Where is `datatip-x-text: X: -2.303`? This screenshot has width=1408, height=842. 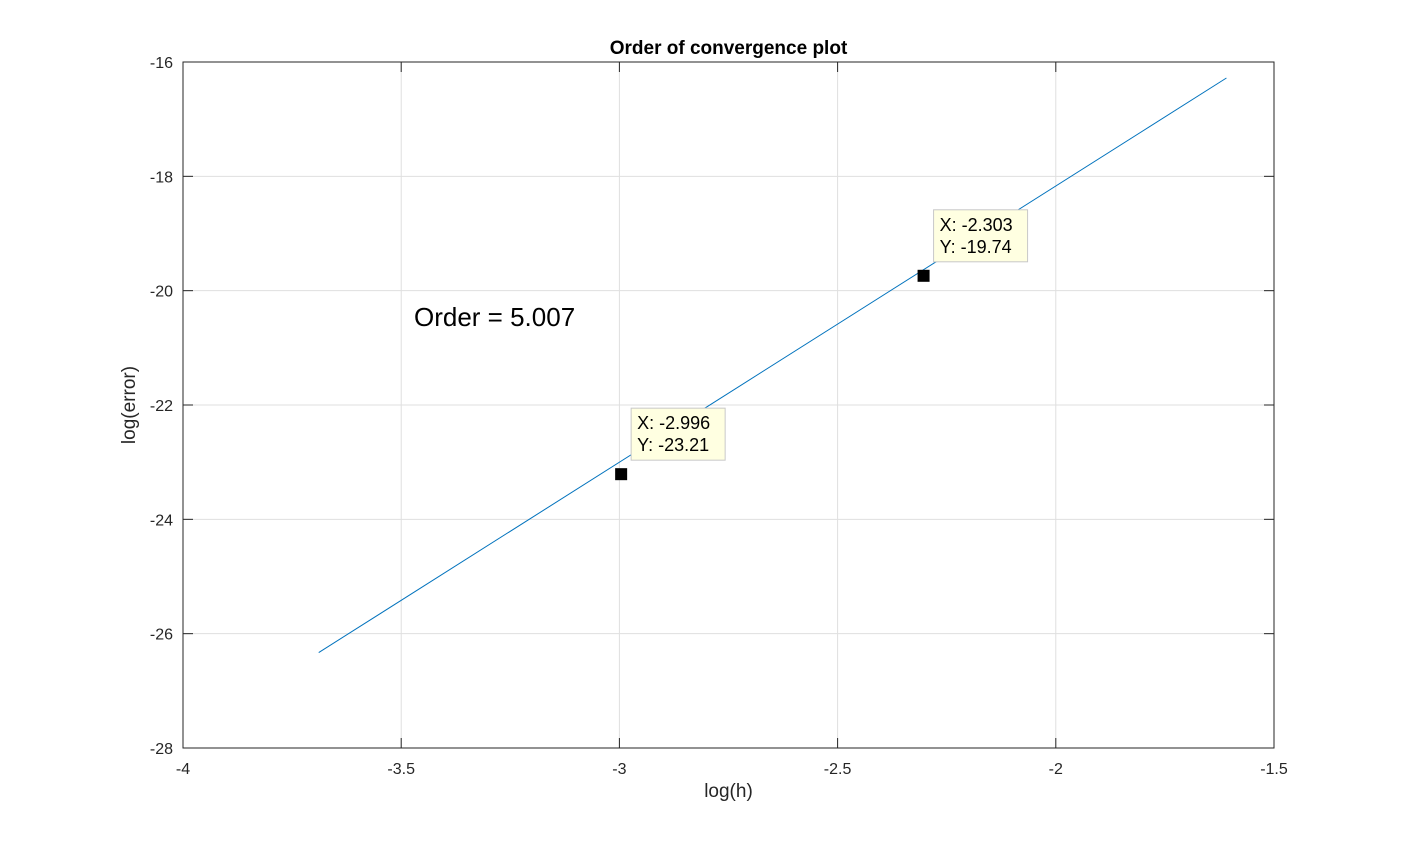 datatip-x-text: X: -2.303 is located at coordinates (976, 225).